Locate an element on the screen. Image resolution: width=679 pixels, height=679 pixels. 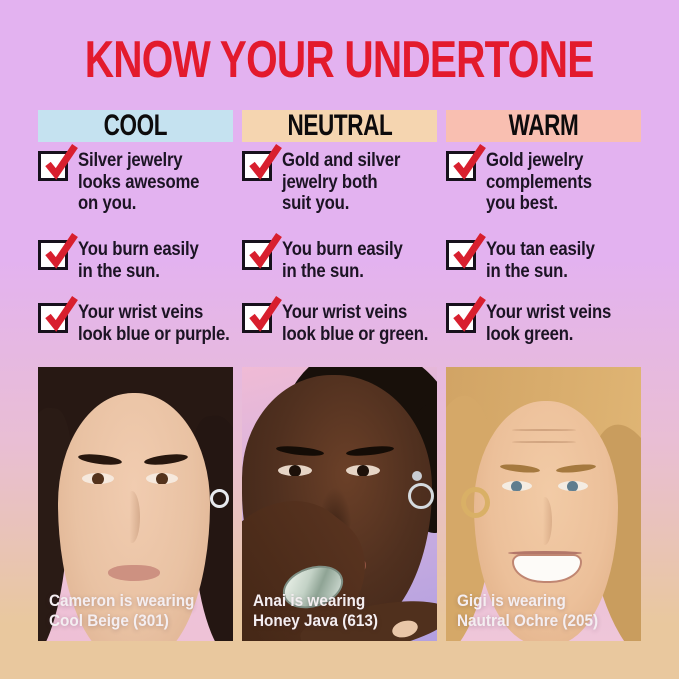
page-title: KNOW YOUR UNDERTONE is located at coordinates (340, 60).